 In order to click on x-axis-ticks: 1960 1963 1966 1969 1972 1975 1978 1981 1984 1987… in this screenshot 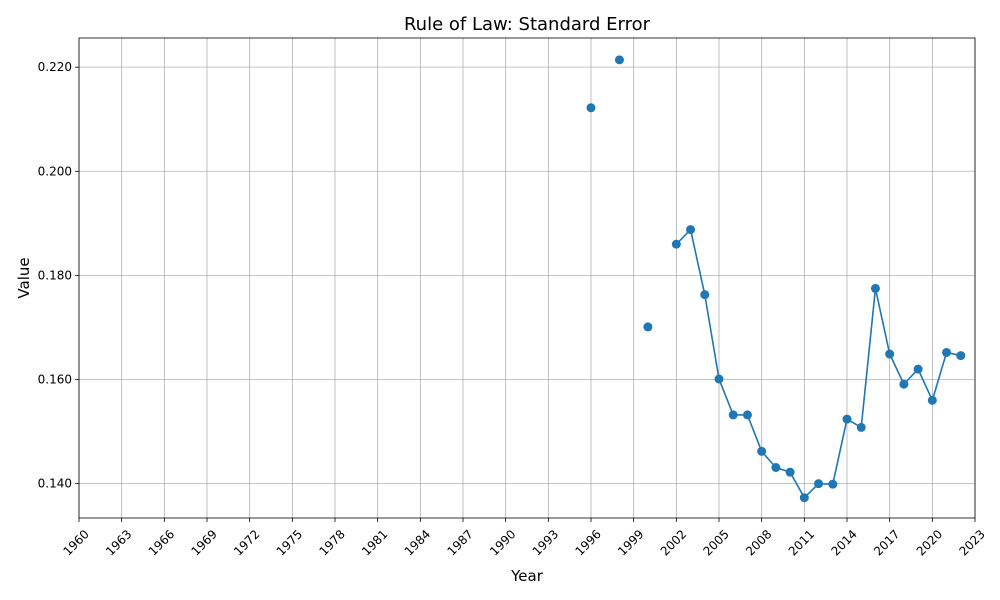, I will do `click(524, 538)`.